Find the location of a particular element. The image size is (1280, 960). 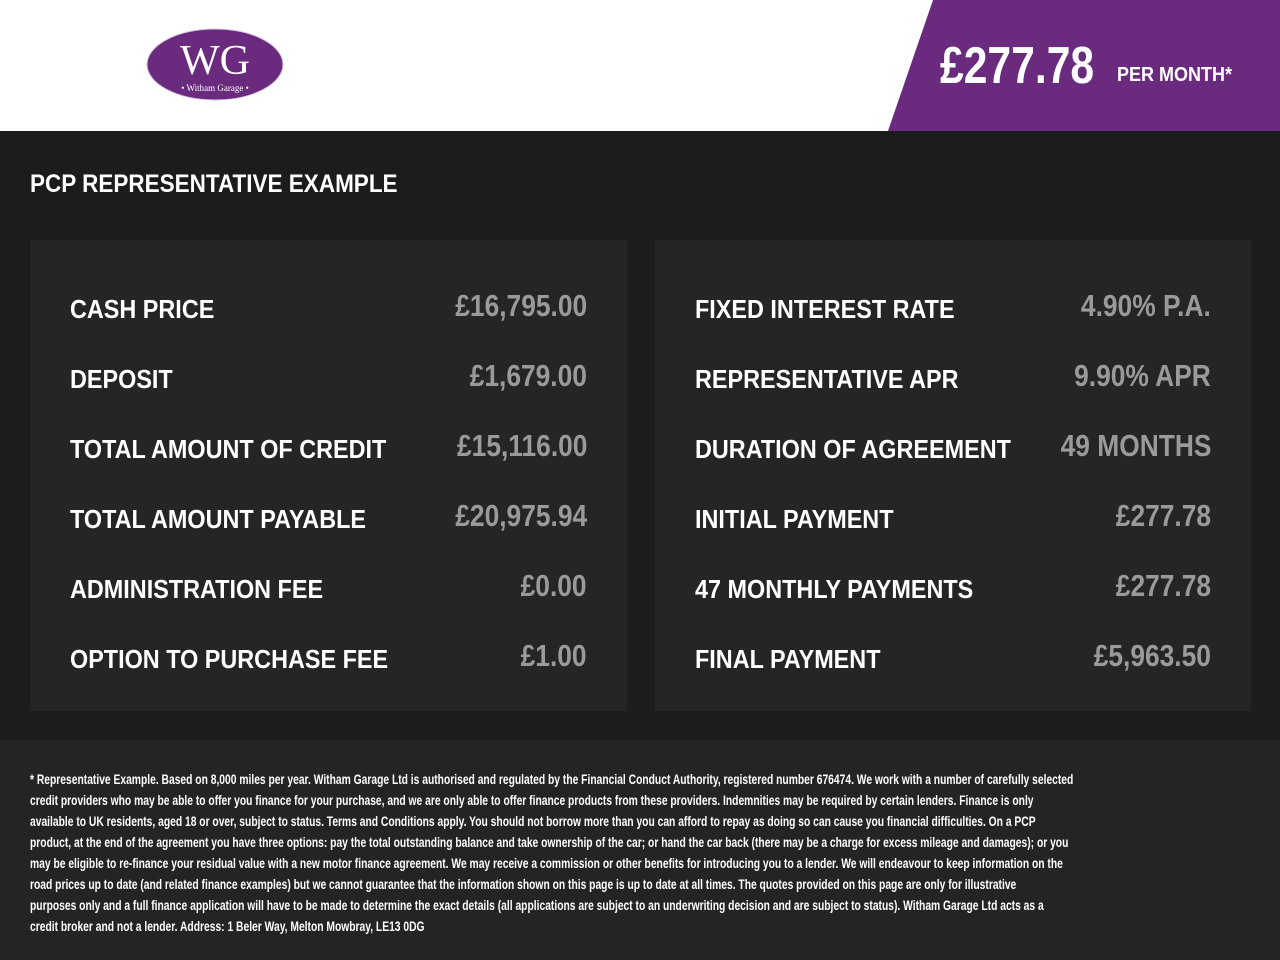

finance-row: INITIAL PAYMENT £277.78 is located at coordinates (953, 518).